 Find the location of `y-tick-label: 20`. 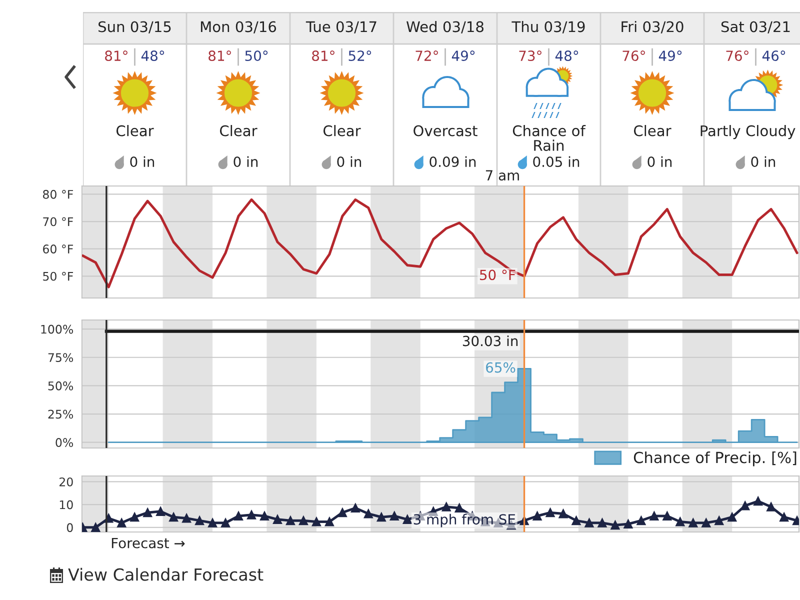

y-tick-label: 20 is located at coordinates (66, 481).